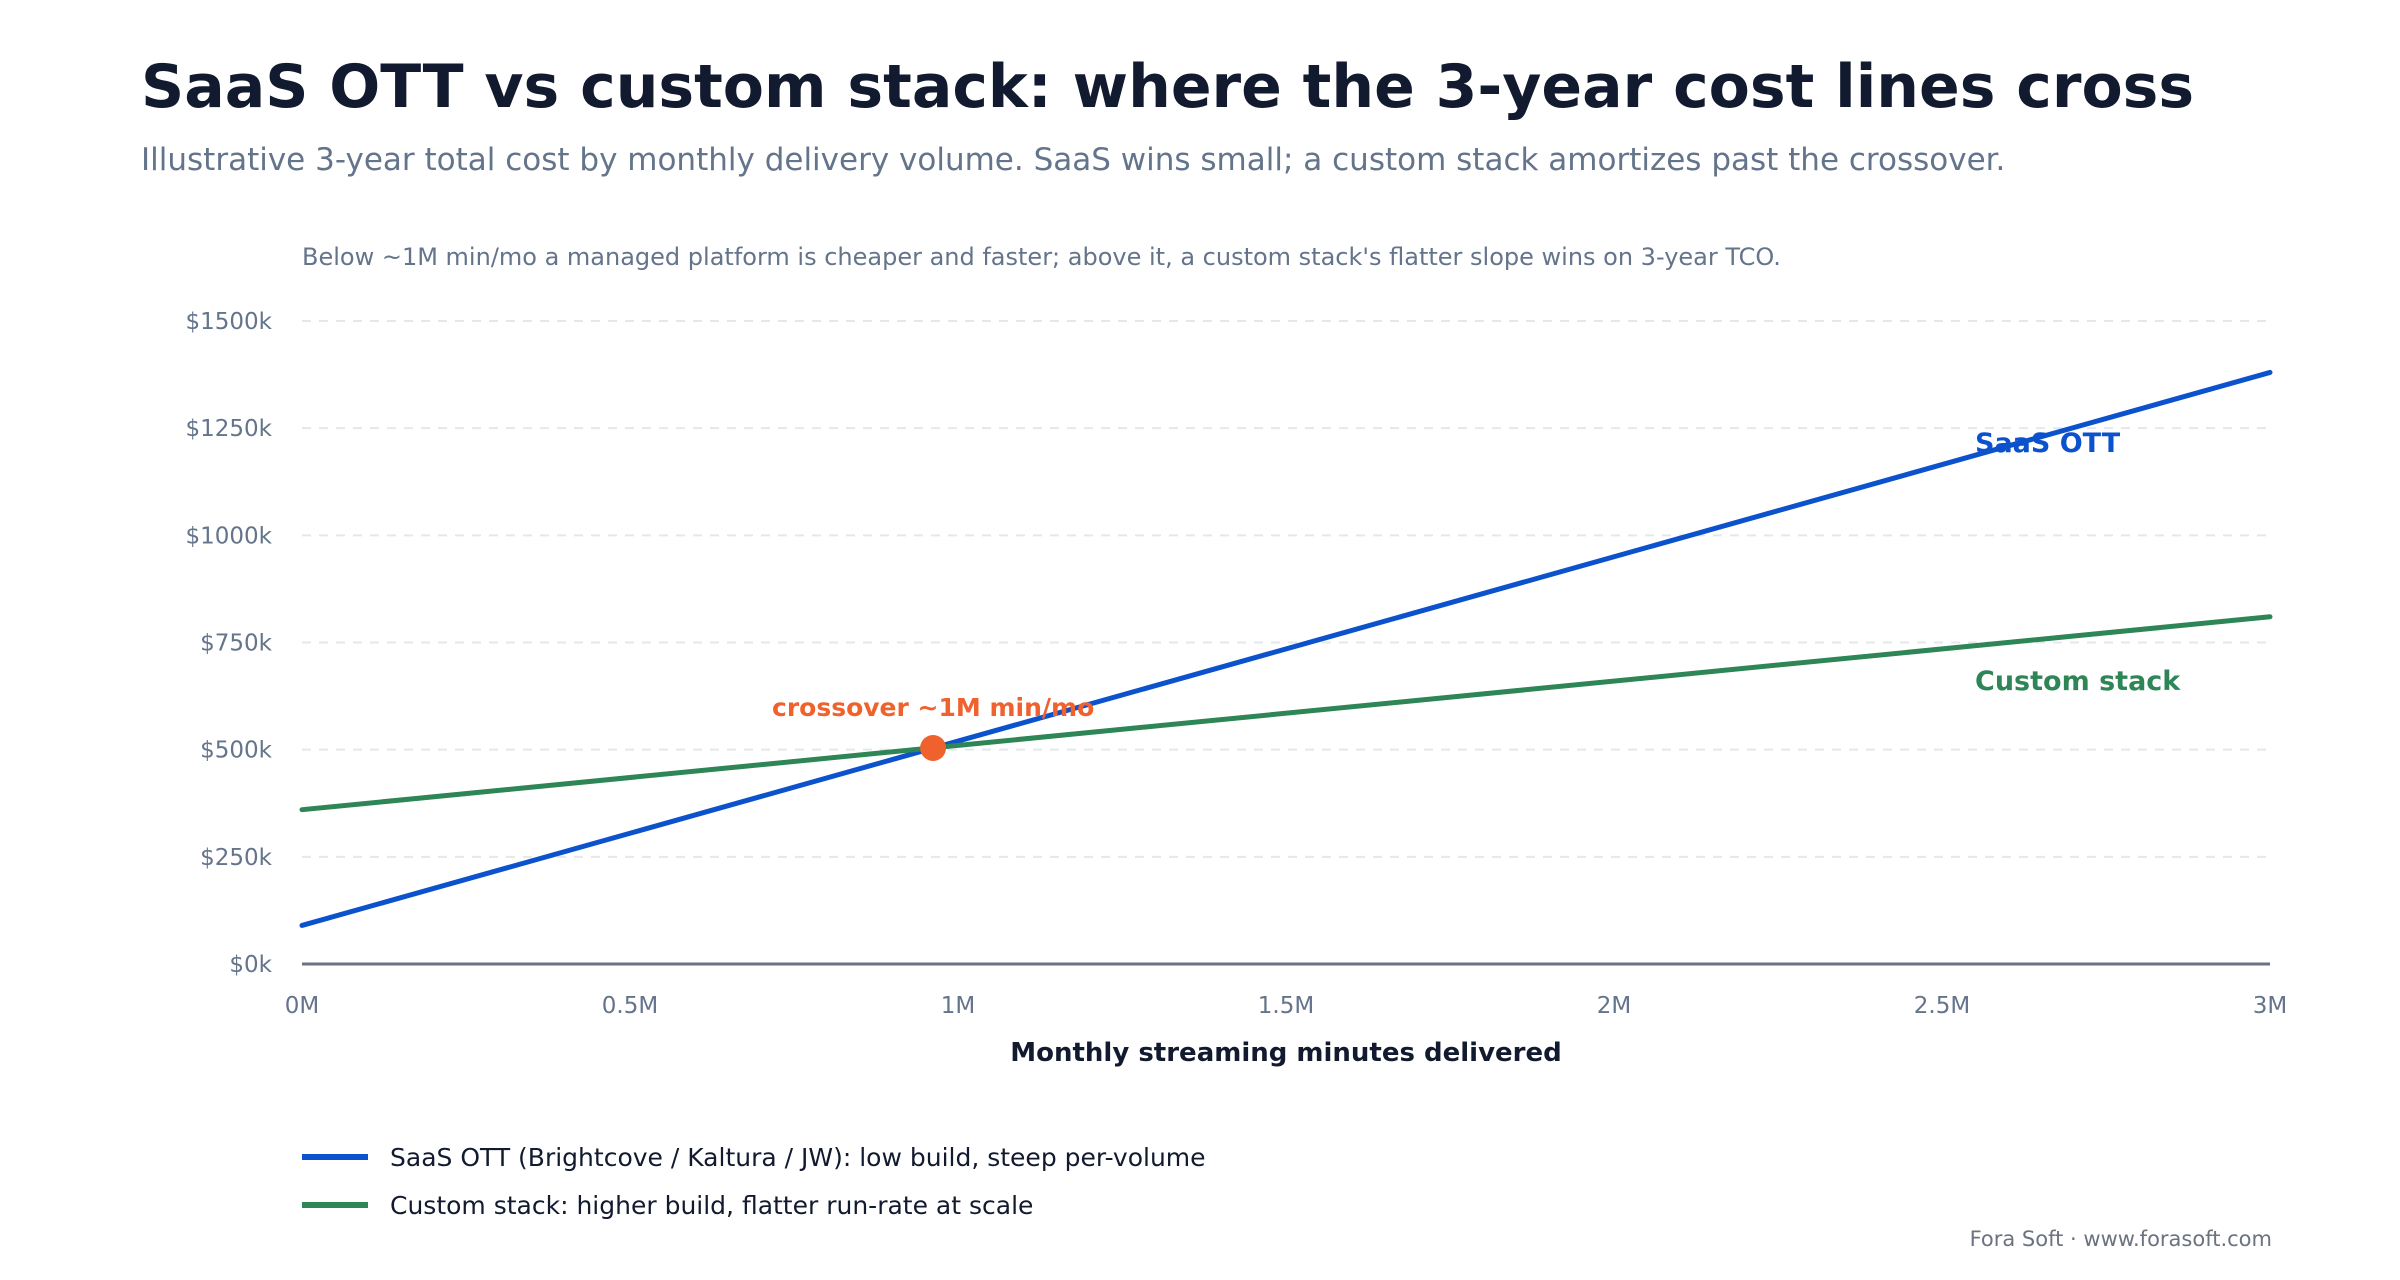 The width and height of the screenshot is (2400, 1280). I want to click on series-labels: SaaS OTT Custom stack, so click(2078, 562).